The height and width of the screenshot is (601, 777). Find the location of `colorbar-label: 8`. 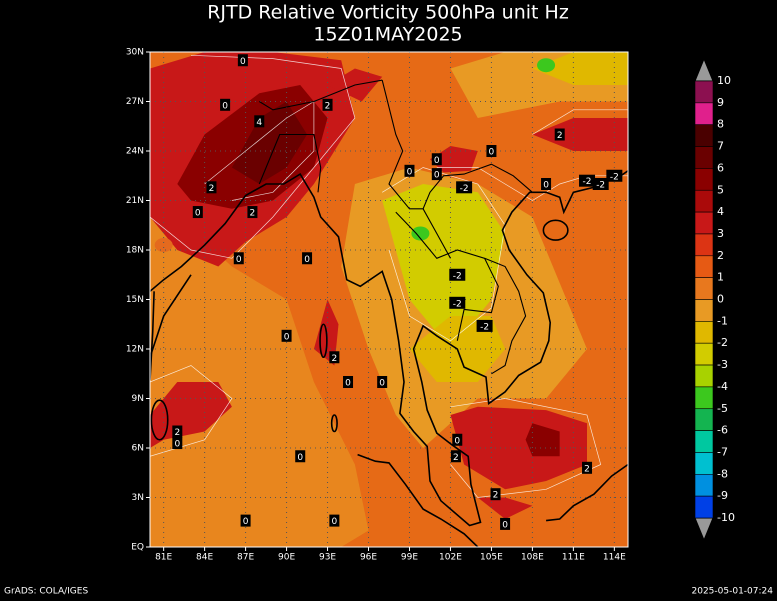

colorbar-label: 8 is located at coordinates (720, 124).